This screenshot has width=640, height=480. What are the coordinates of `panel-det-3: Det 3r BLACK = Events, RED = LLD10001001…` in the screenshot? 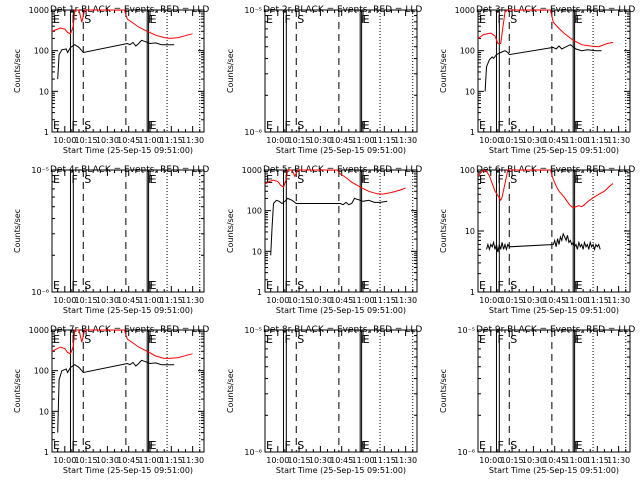 It's located at (537, 80).